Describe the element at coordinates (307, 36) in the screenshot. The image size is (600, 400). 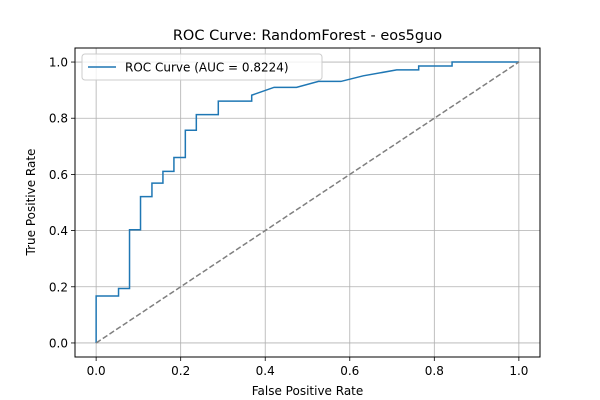
I see `chart-title: ROC Curve: RandomForest - eos5guo` at that location.